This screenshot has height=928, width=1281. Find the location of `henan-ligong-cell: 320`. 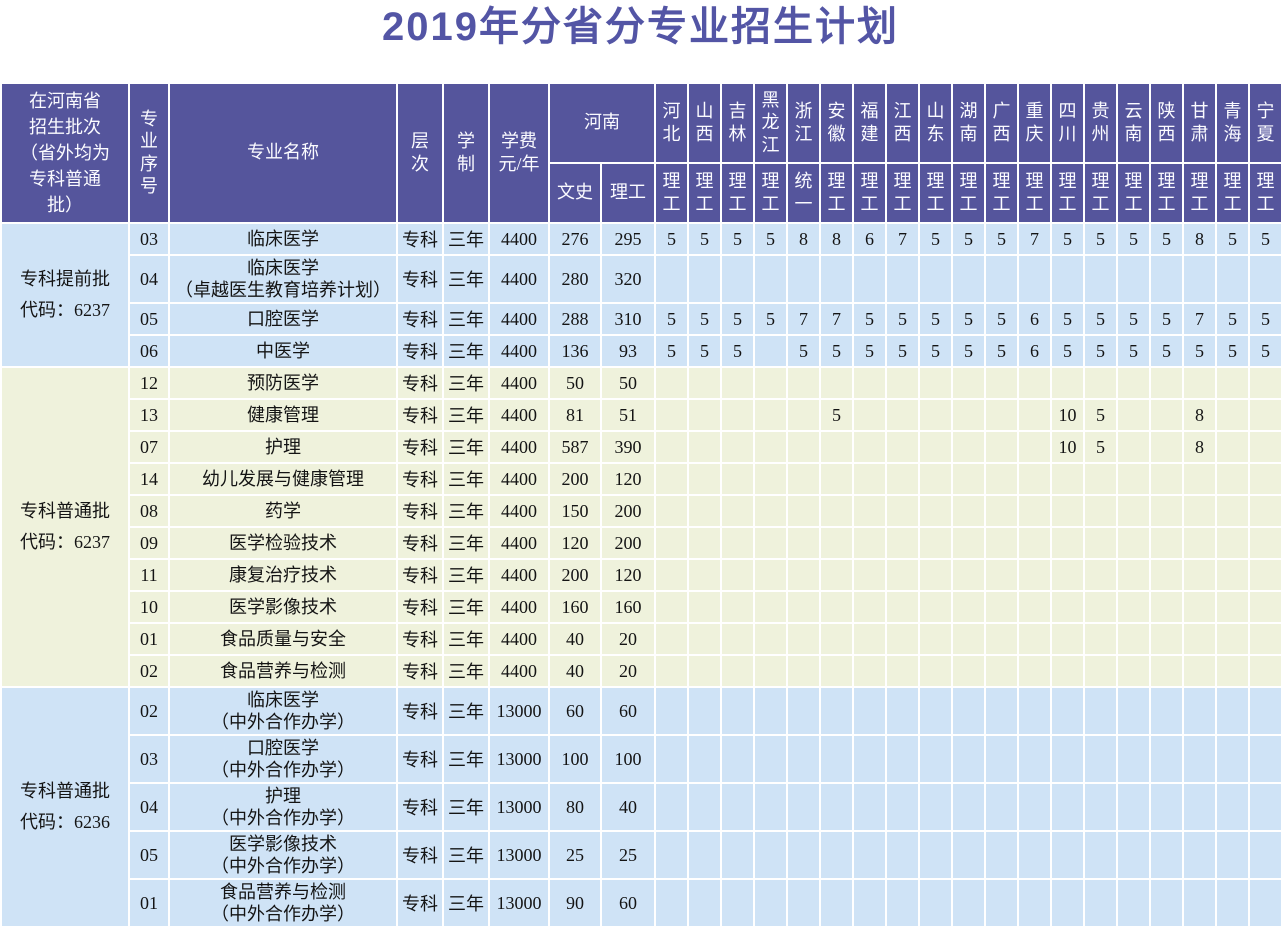

henan-ligong-cell: 320 is located at coordinates (628, 279).